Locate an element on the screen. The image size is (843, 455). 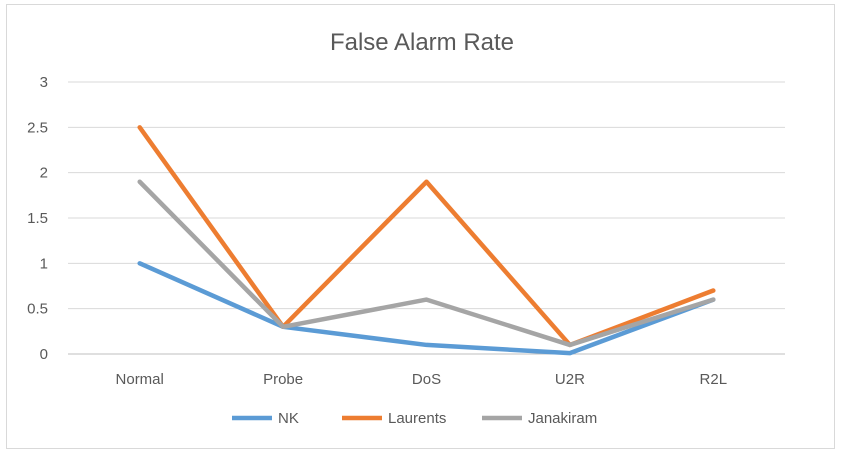
y-tick-label: 0 is located at coordinates (44, 354).